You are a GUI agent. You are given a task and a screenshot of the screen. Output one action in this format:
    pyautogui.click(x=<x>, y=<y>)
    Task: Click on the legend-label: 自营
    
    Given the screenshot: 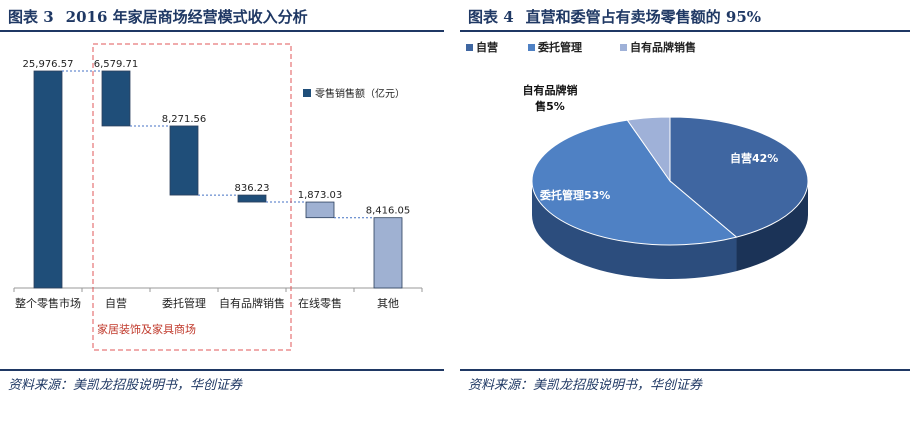 What is the action you would take?
    pyautogui.click(x=487, y=47)
    